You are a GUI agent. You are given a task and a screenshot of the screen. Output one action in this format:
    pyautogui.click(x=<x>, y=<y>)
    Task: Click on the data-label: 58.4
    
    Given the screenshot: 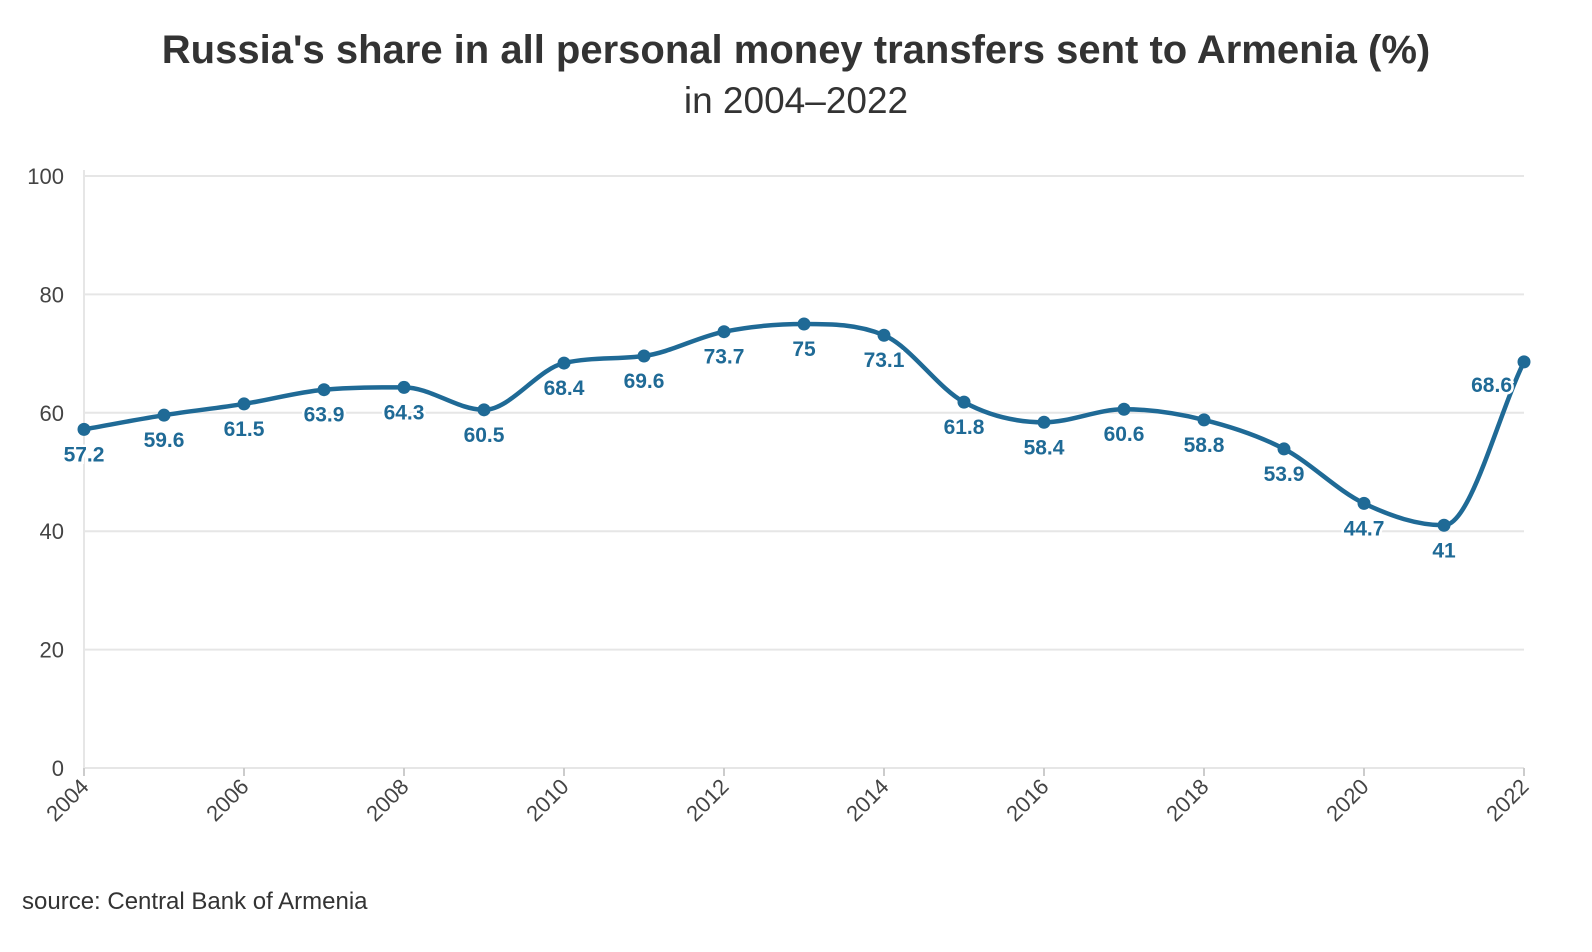 What is the action you would take?
    pyautogui.click(x=1044, y=447)
    